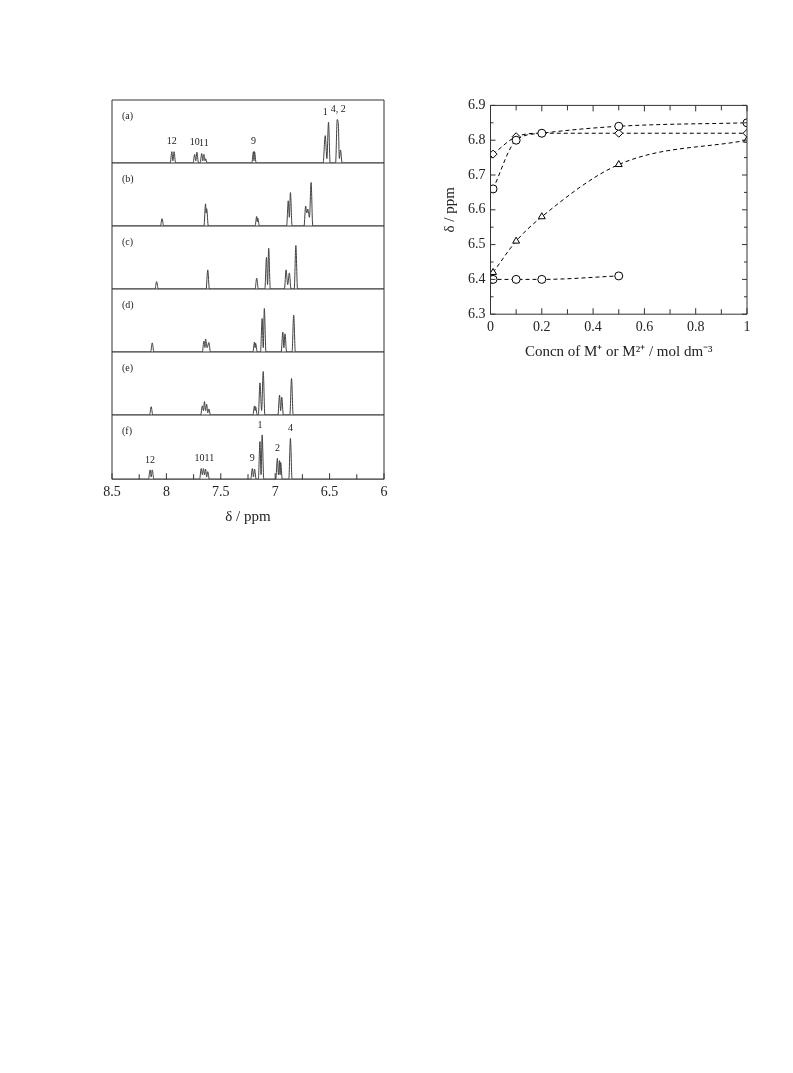  What do you see at coordinates (338, 109) in the screenshot?
I see `annotation: 4, 2` at bounding box center [338, 109].